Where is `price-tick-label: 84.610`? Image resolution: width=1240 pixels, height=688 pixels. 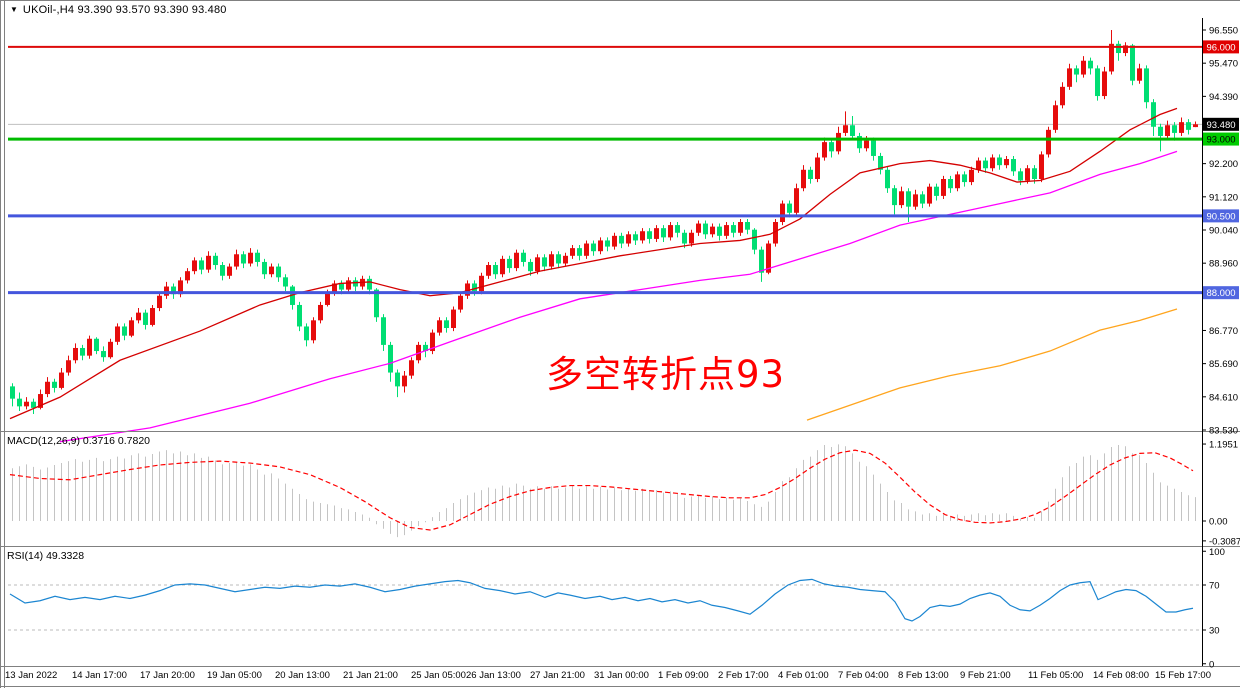 price-tick-label: 84.610 is located at coordinates (1223, 397).